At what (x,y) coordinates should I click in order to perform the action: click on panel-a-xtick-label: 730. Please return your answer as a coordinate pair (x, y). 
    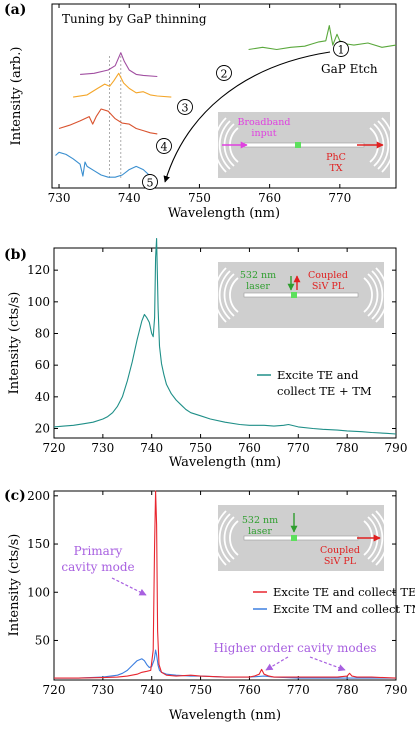
    Looking at the image, I should click on (59, 198).